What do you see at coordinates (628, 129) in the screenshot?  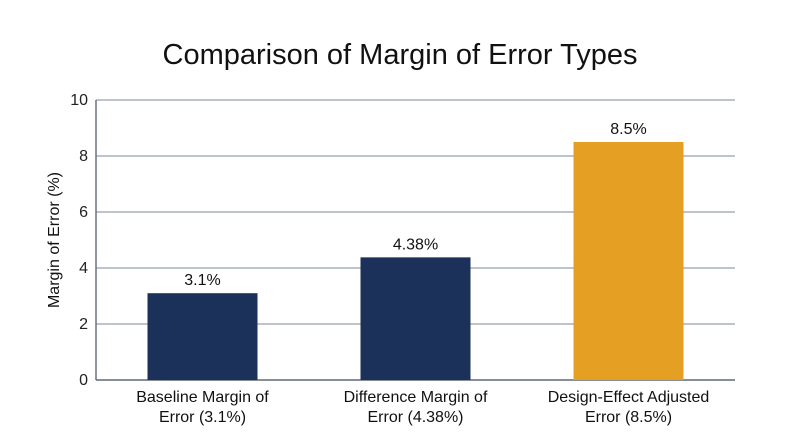 I see `bar-value-label: 8.5%` at bounding box center [628, 129].